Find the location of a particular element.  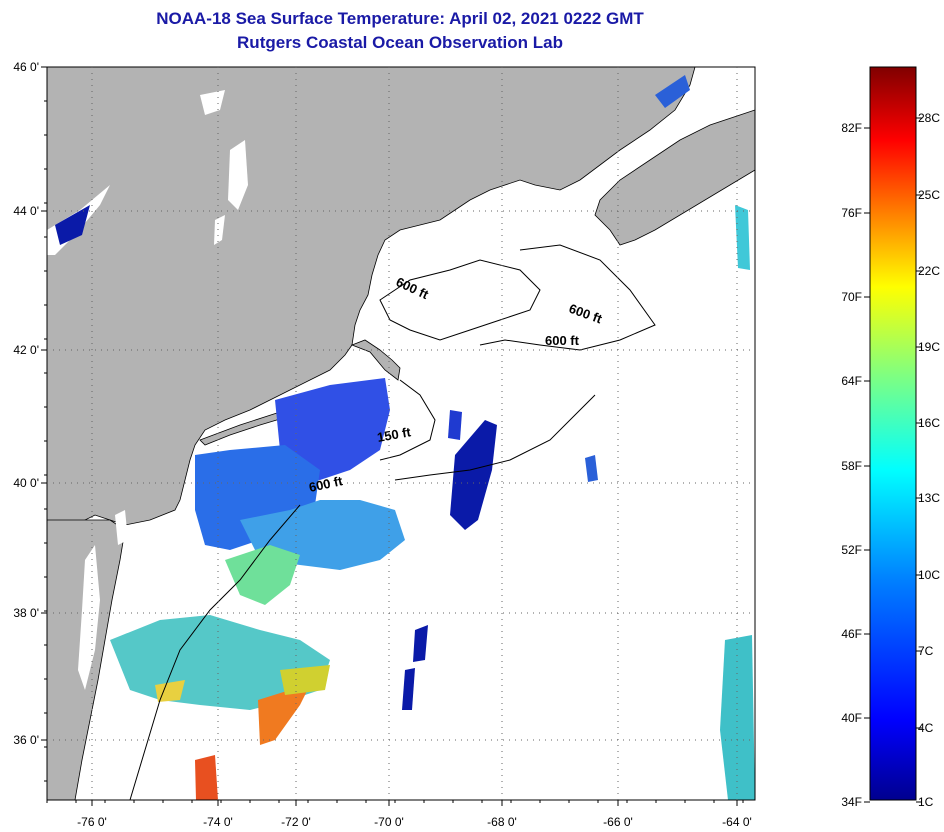

colorbar-c-label: 28C is located at coordinates (929, 118).